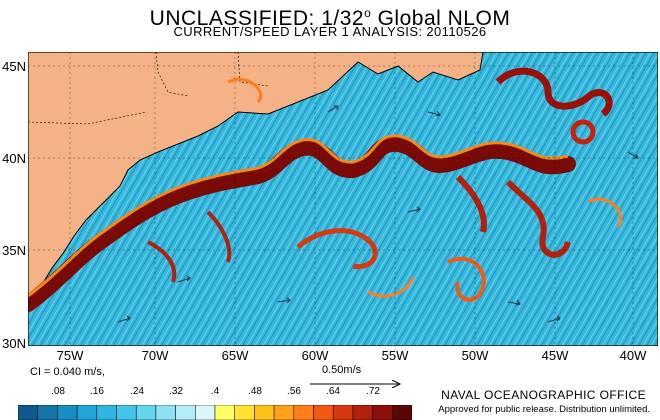 The width and height of the screenshot is (660, 420). I want to click on lat-label-40n: 40N, so click(14, 158).